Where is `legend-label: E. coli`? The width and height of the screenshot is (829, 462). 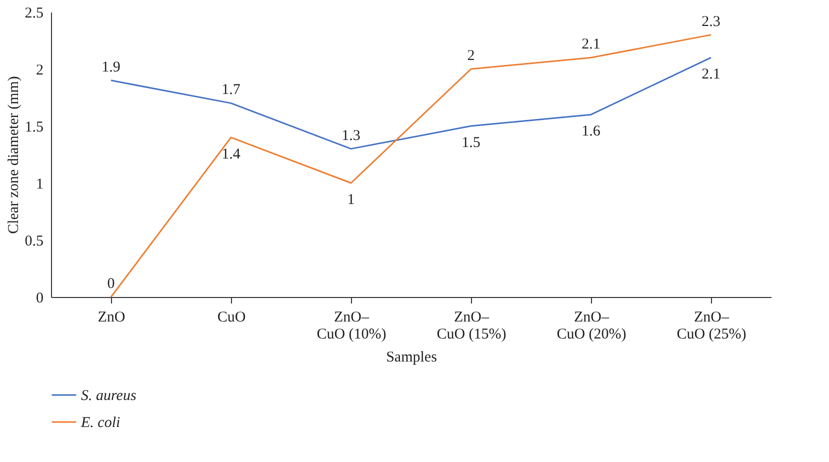 legend-label: E. coli is located at coordinates (100, 423).